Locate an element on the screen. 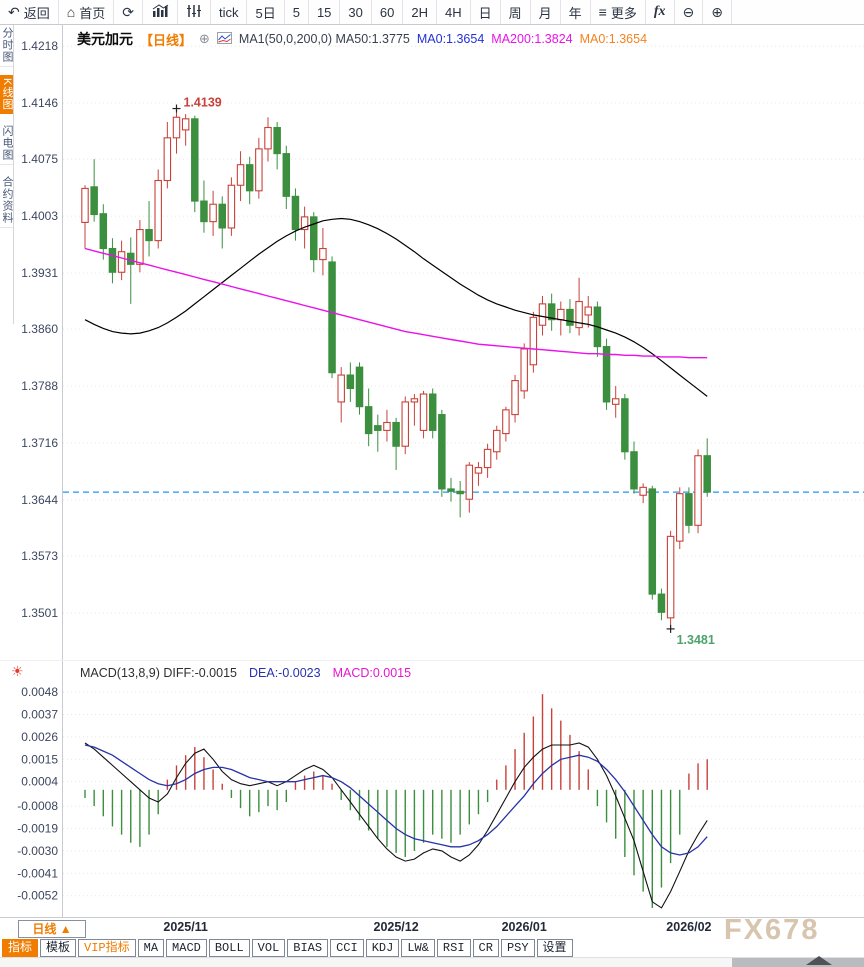 This screenshot has width=864, height=967. svg-text: 1.4075 is located at coordinates (39, 159).